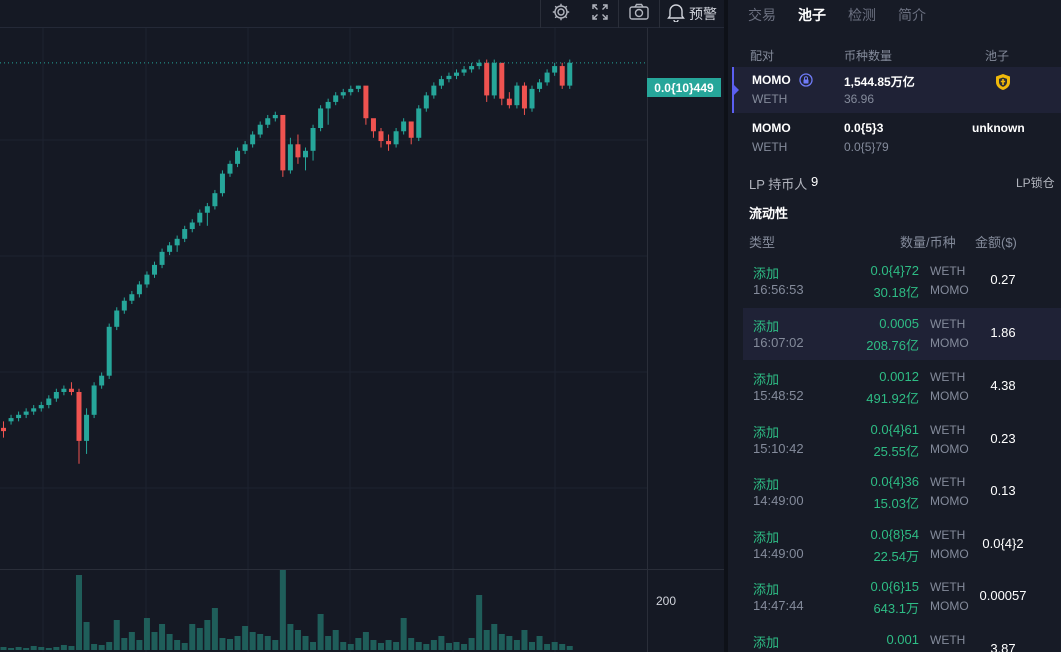 The image size is (1061, 652). I want to click on expand-icon, so click(600, 14).